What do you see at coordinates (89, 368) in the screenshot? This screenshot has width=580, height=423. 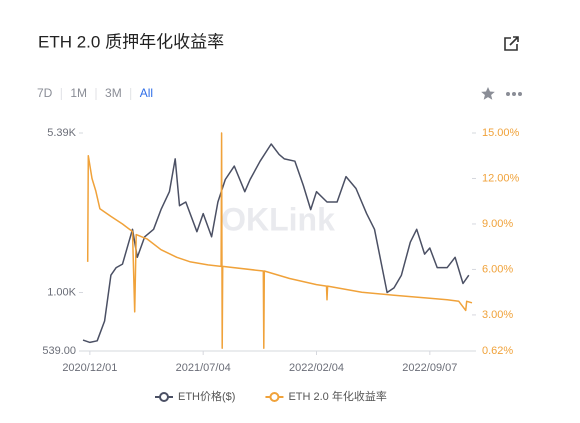 I see `x-tick-label: 2020/12/01` at bounding box center [89, 368].